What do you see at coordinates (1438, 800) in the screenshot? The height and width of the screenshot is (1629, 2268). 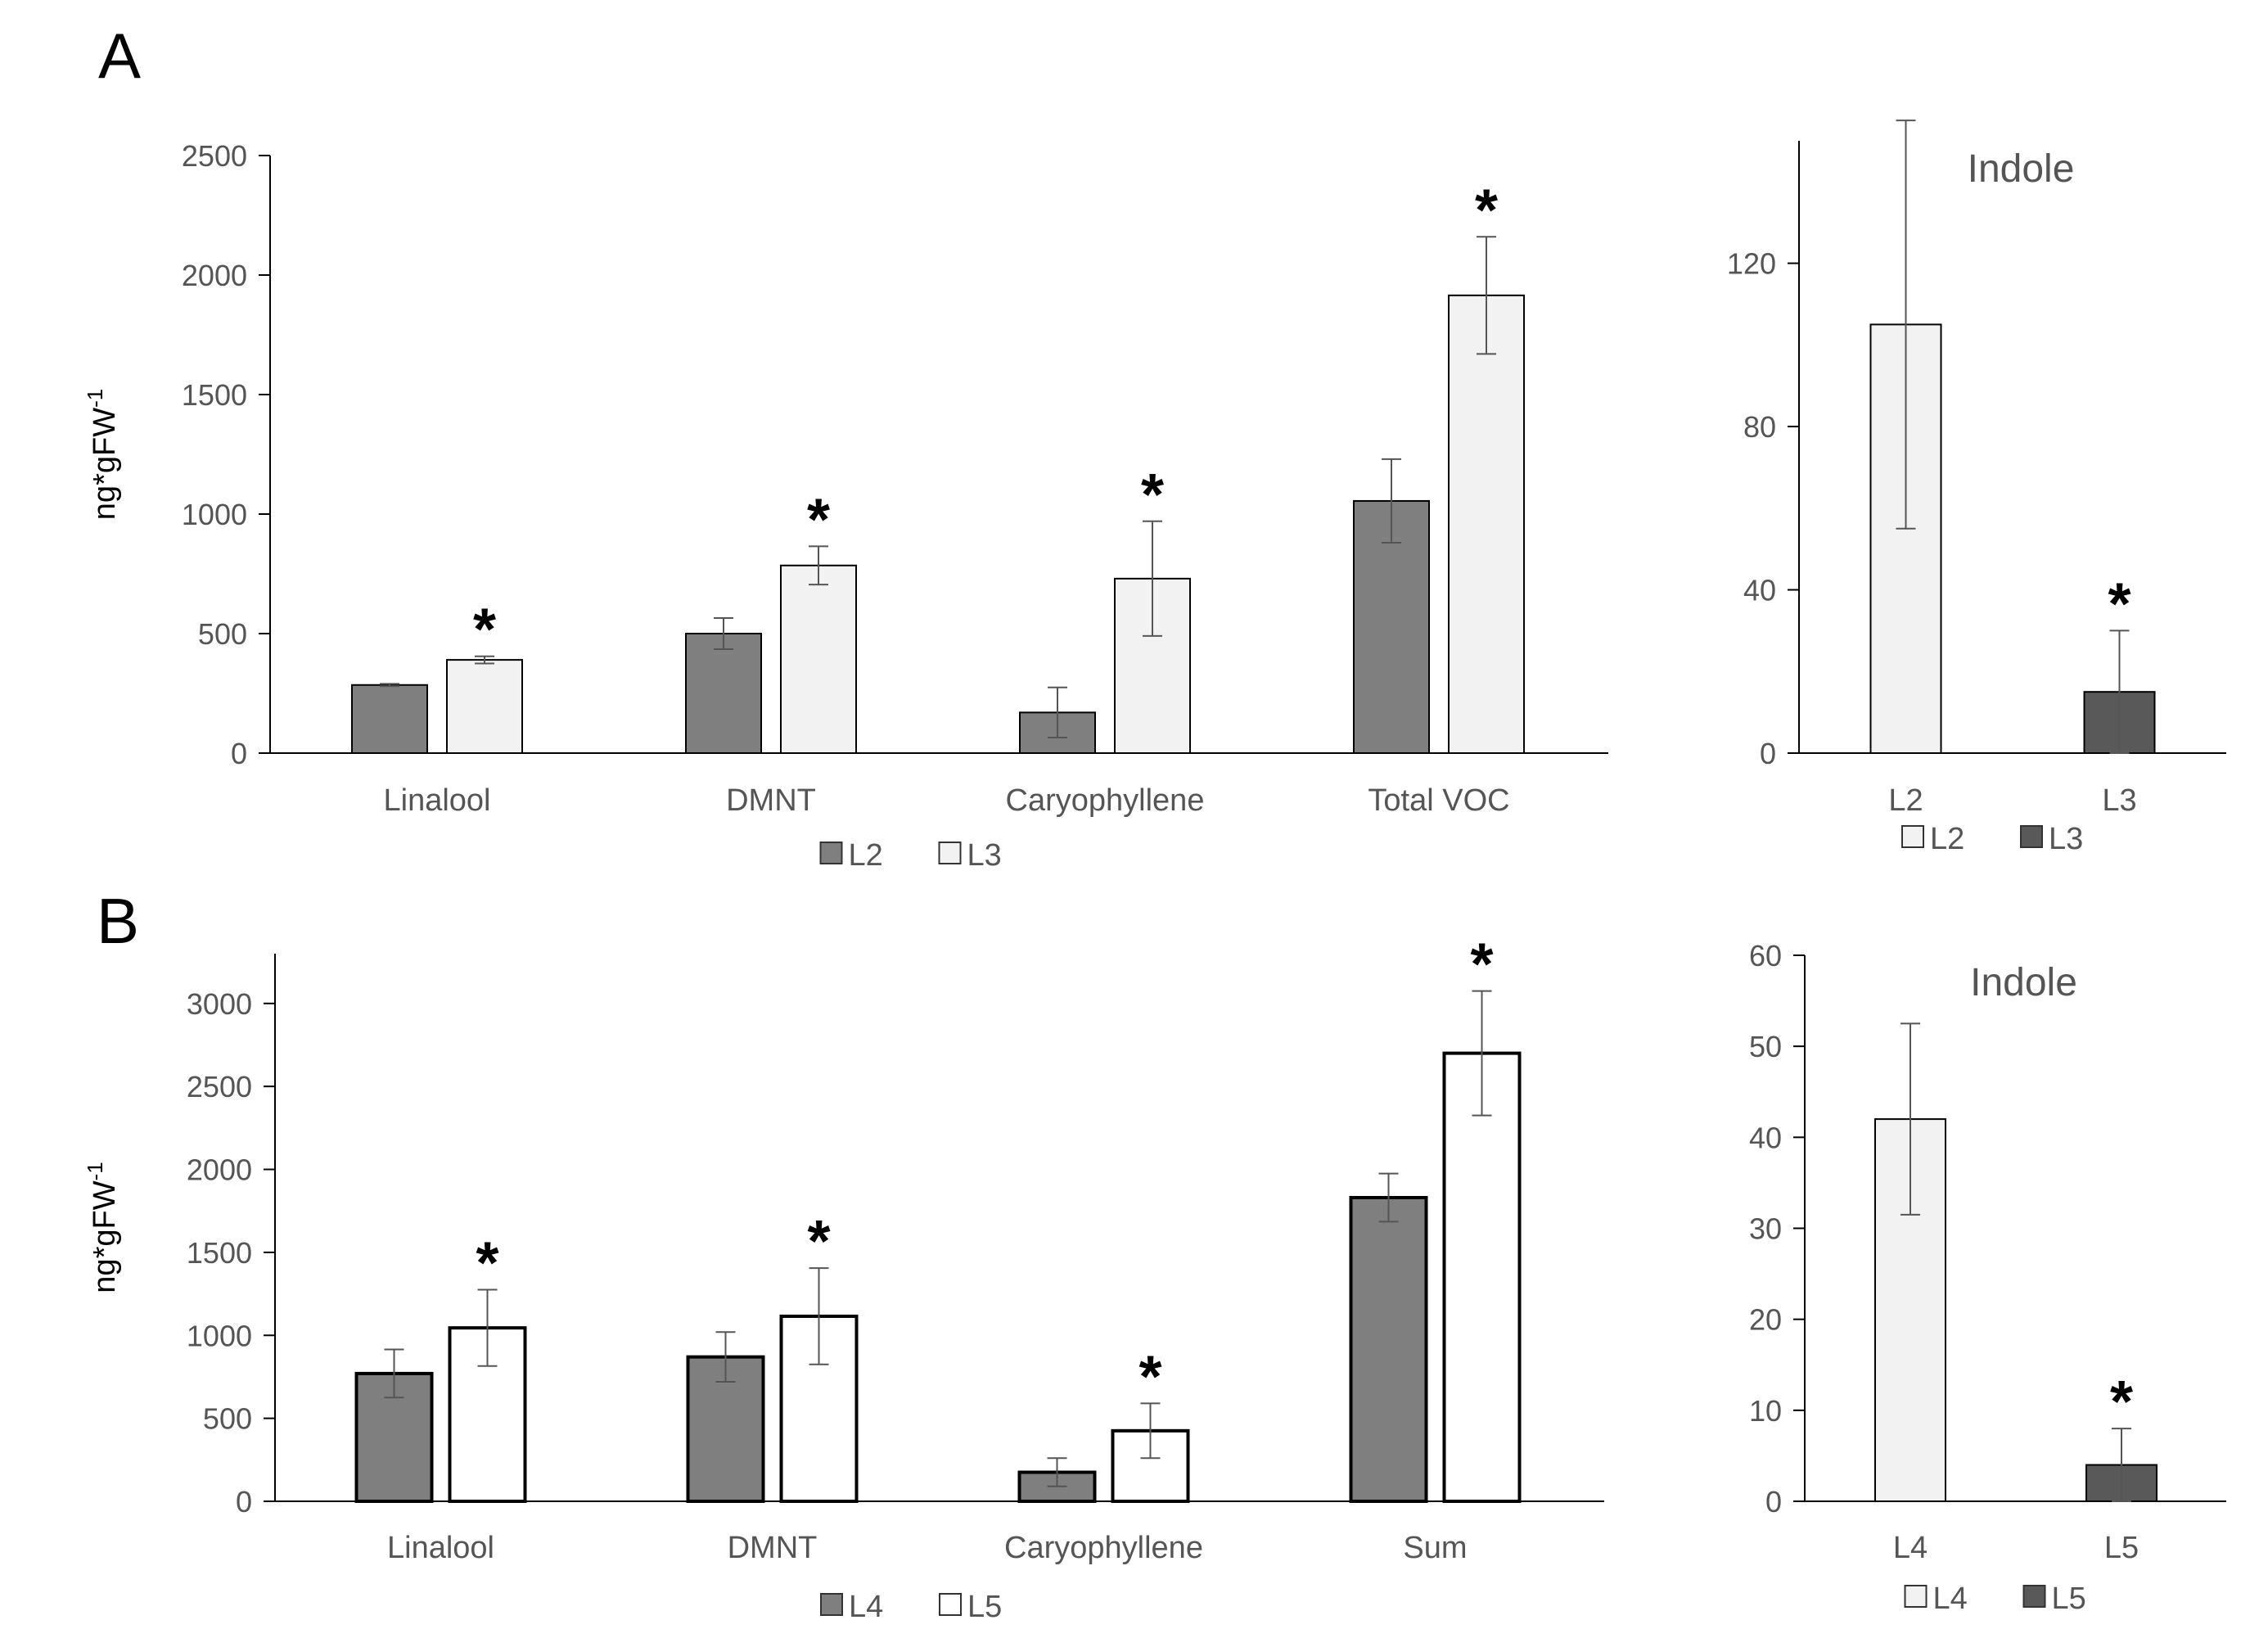 I see `category-label: Total VOC` at bounding box center [1438, 800].